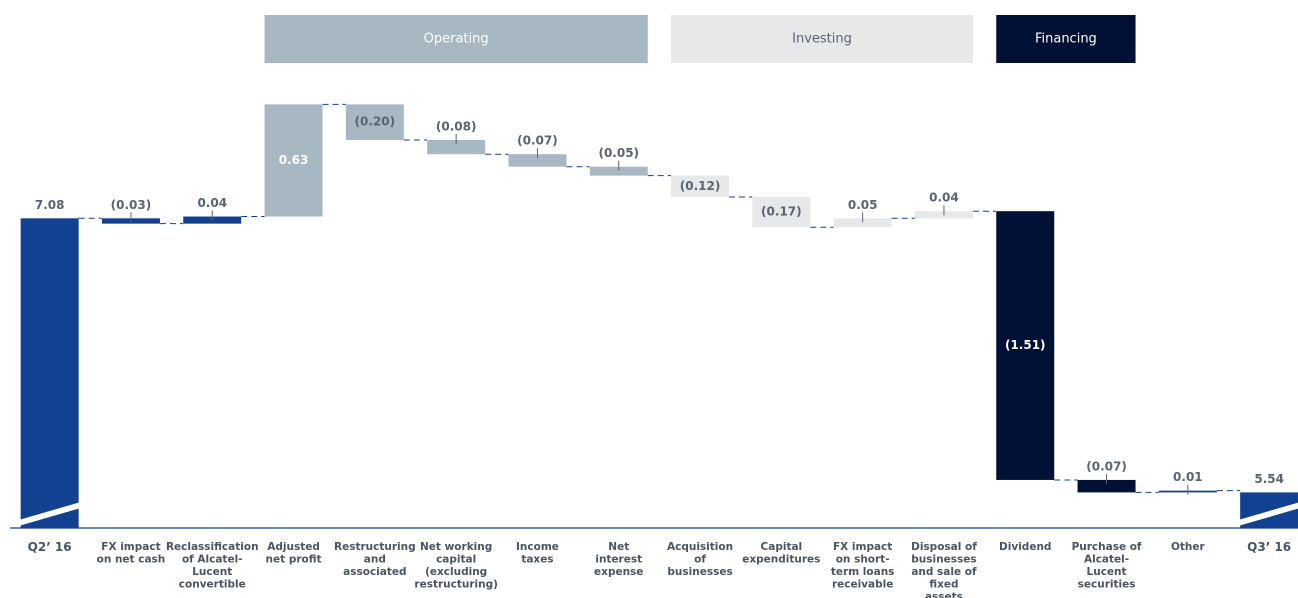  What do you see at coordinates (700, 559) in the screenshot?
I see `x-tick-label: Acquisition of businesses` at bounding box center [700, 559].